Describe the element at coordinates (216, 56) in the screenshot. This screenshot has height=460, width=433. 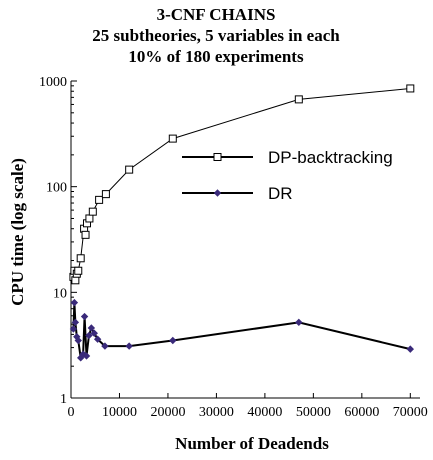
I see `chart-title-line-3: 10% of 180 experiments` at that location.